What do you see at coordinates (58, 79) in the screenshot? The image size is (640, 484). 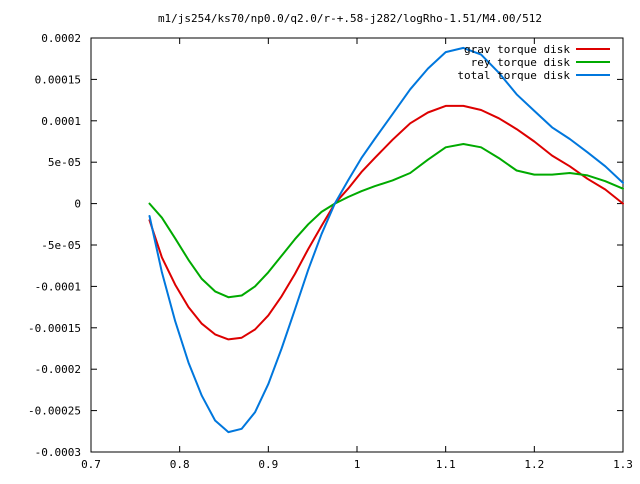 I see `y-tick-label: 0.00015` at bounding box center [58, 79].